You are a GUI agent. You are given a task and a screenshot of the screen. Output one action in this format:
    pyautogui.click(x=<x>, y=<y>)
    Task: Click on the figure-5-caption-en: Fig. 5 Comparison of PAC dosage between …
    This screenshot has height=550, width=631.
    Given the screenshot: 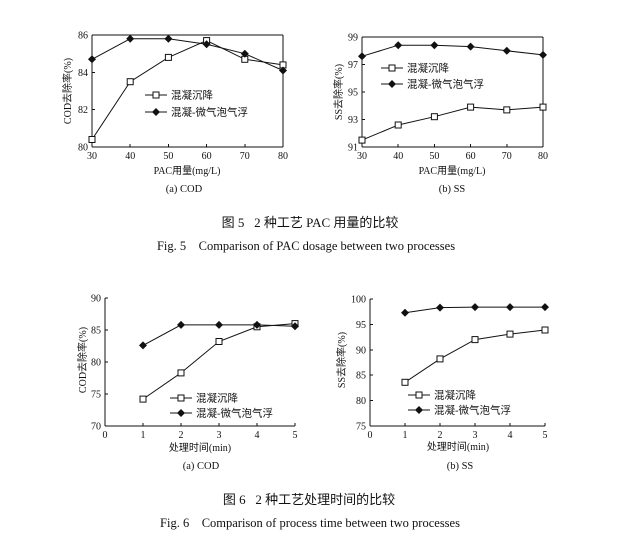 What is the action you would take?
    pyautogui.click(x=306, y=246)
    